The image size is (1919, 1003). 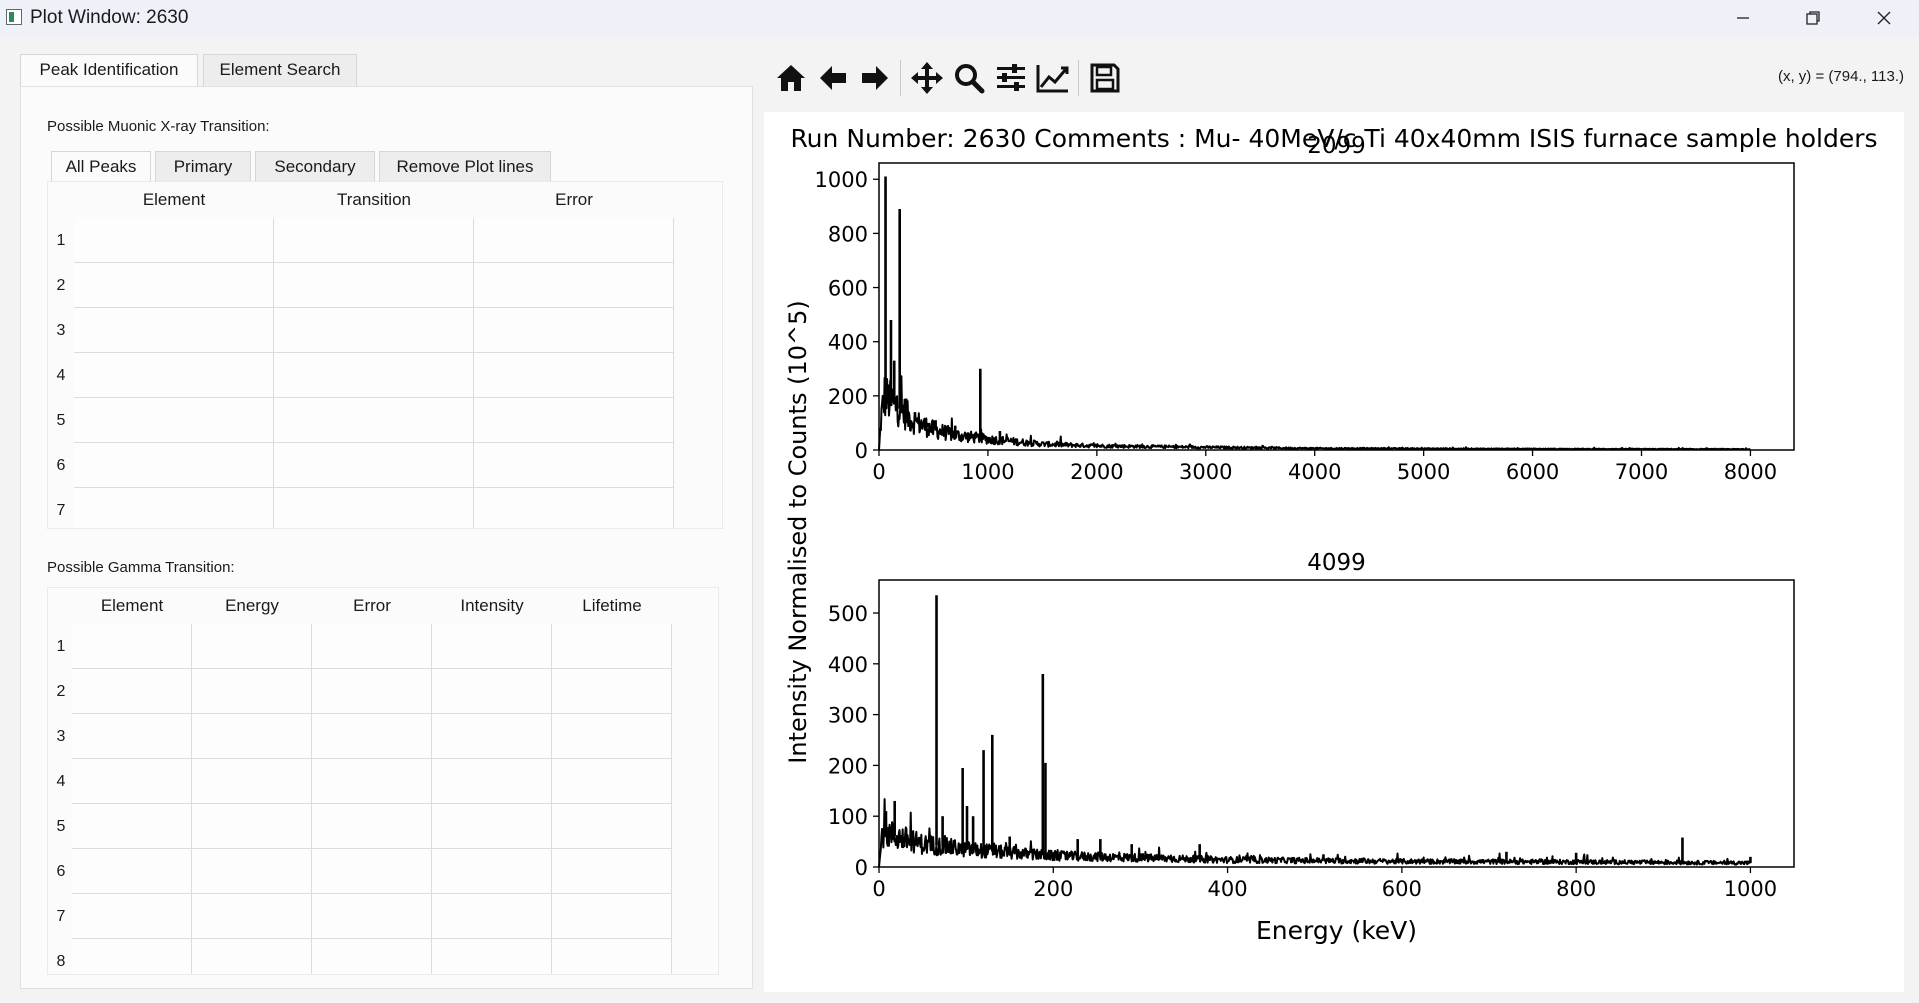 I want to click on pan-button, so click(x=927, y=78).